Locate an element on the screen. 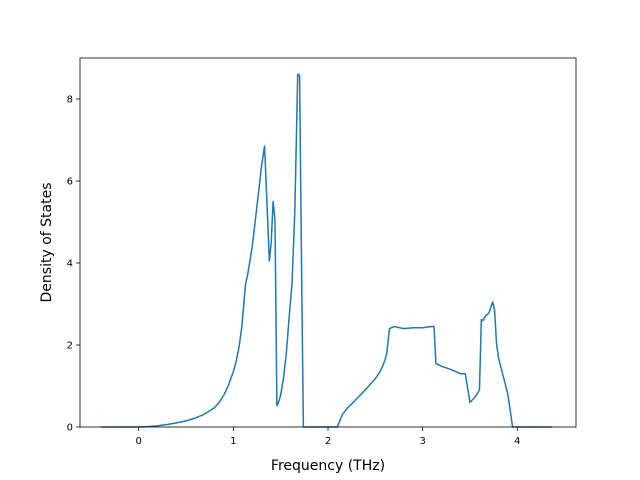 Image resolution: width=640 pixels, height=480 pixels. y-tick-label: 6 is located at coordinates (70, 182).